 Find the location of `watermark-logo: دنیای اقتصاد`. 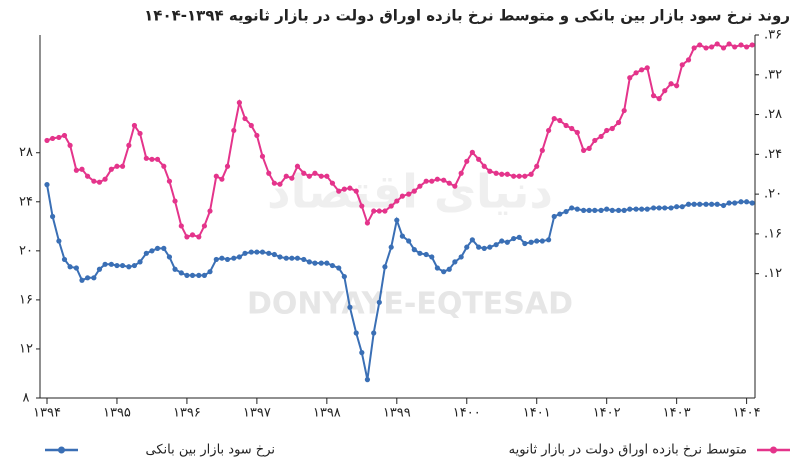

watermark-logo: دنیای اقتصاد is located at coordinates (410, 192).